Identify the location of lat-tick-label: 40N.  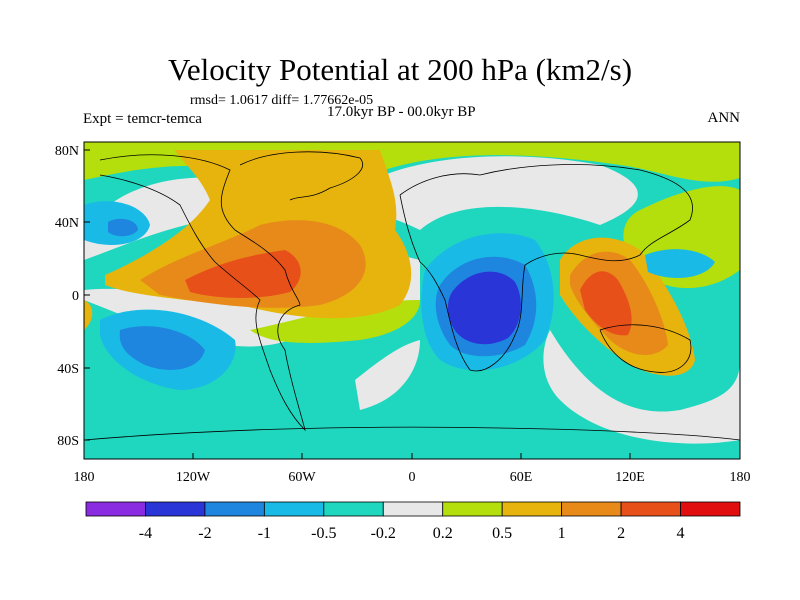
(67, 223).